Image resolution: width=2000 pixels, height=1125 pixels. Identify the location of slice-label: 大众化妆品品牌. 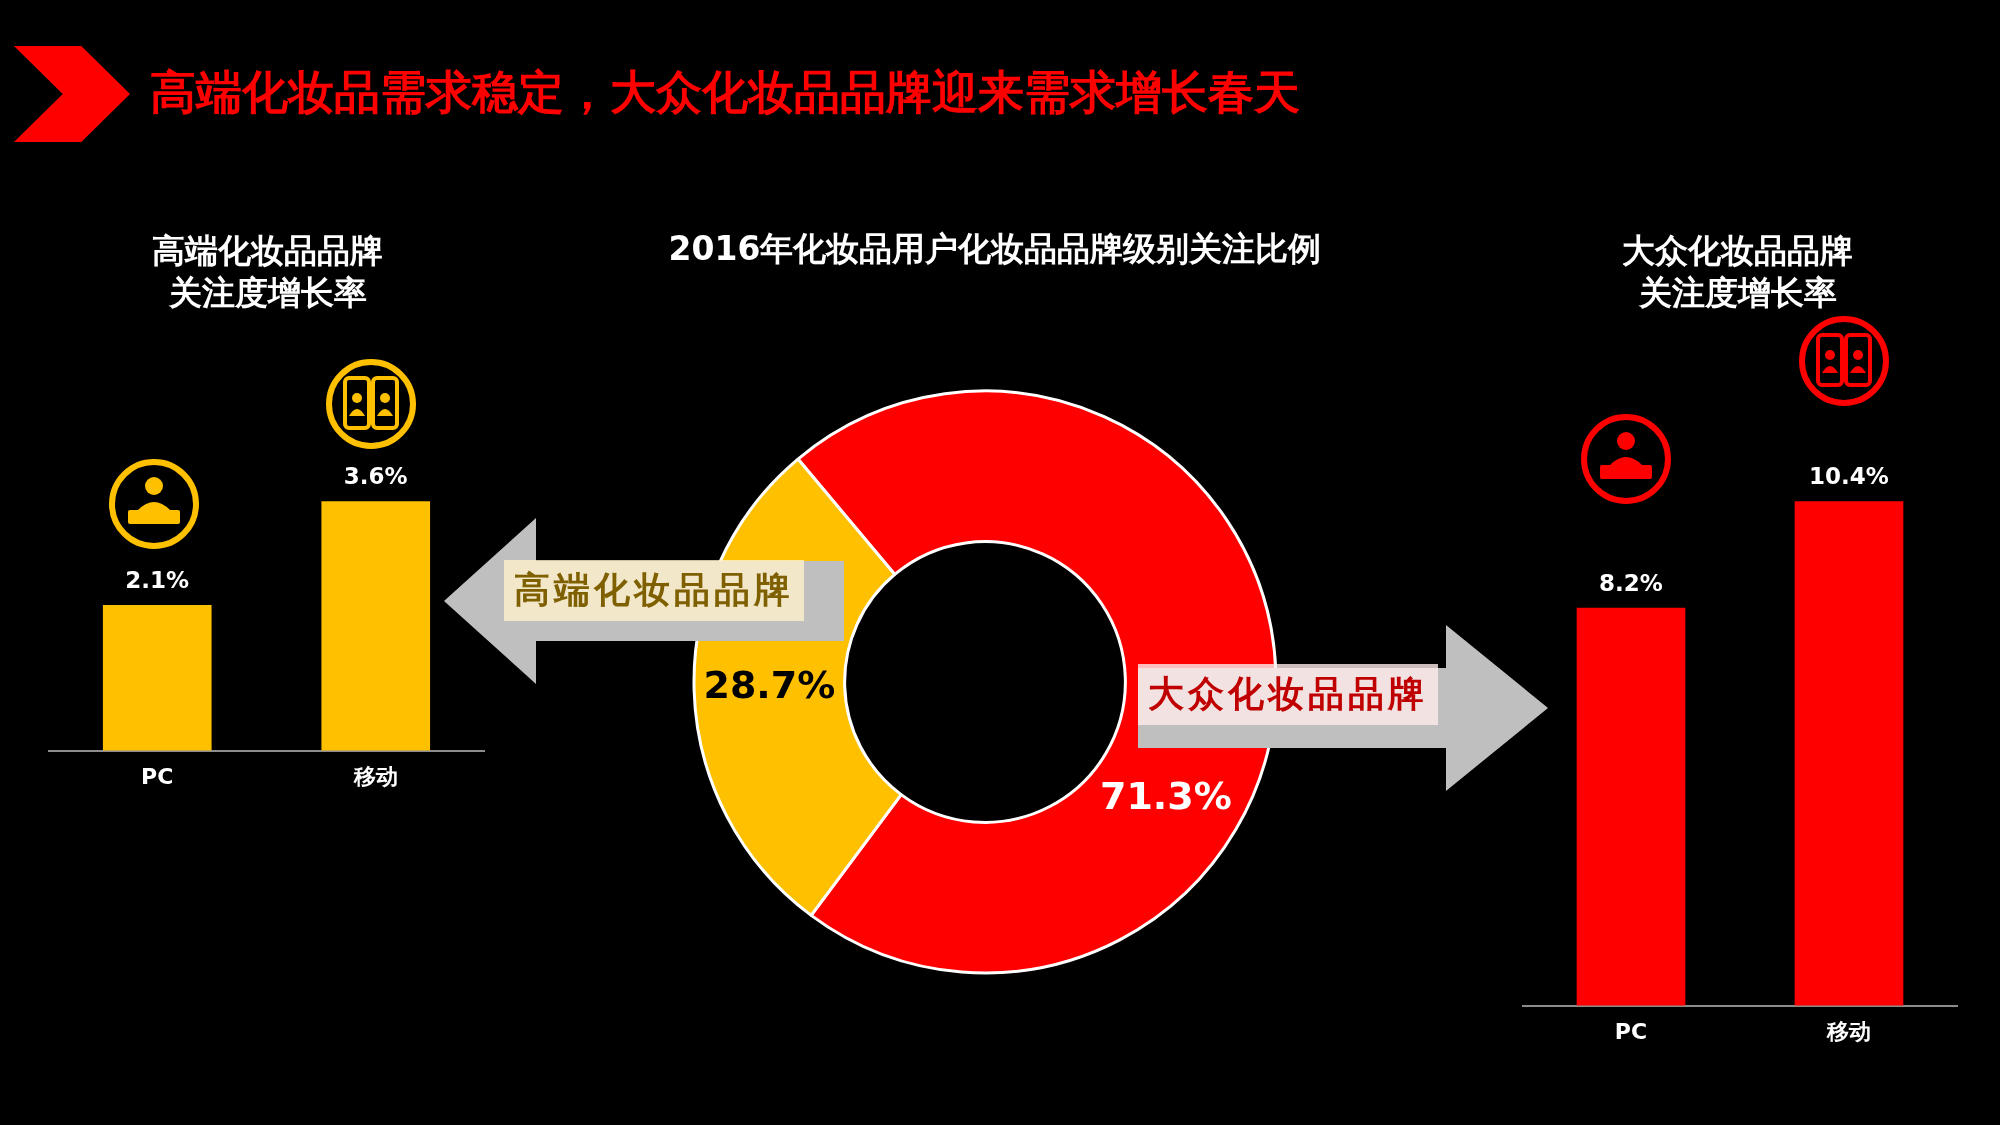
(1288, 694).